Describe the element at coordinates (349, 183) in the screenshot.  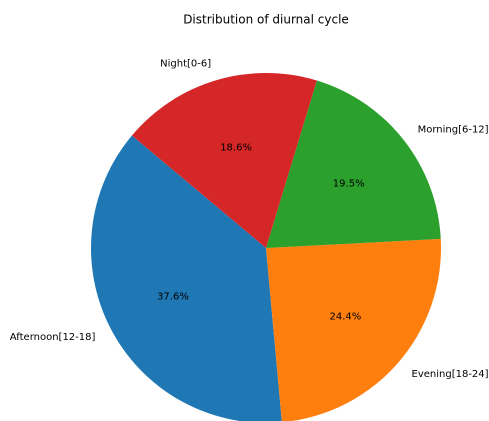
I see `value-label: 19.5%` at that location.